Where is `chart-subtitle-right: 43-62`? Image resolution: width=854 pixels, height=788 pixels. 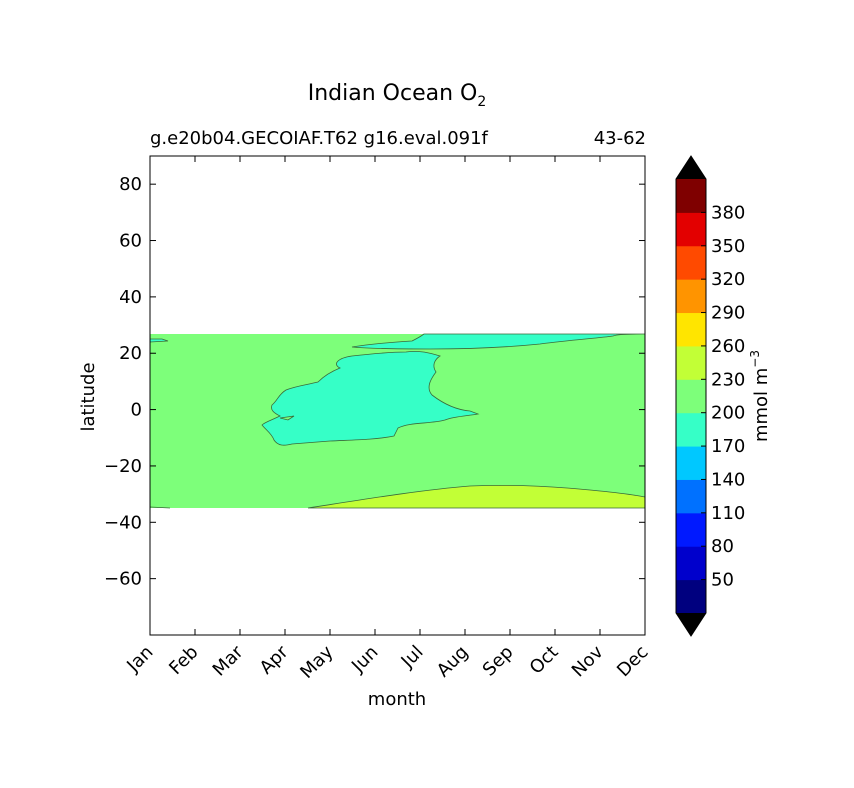 chart-subtitle-right: 43-62 is located at coordinates (620, 138).